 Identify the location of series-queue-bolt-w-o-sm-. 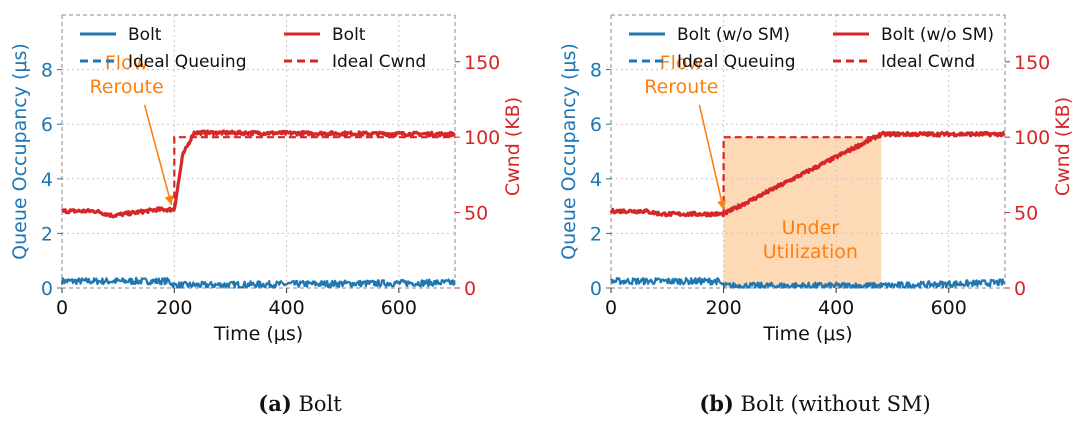
(807, 282).